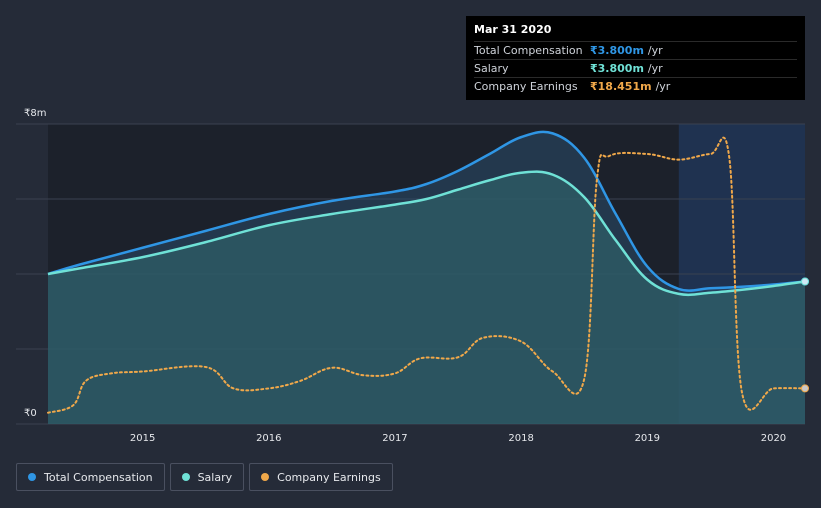 The height and width of the screenshot is (508, 821). Describe the element at coordinates (491, 68) in the screenshot. I see `tooltip-label: Salary` at that location.